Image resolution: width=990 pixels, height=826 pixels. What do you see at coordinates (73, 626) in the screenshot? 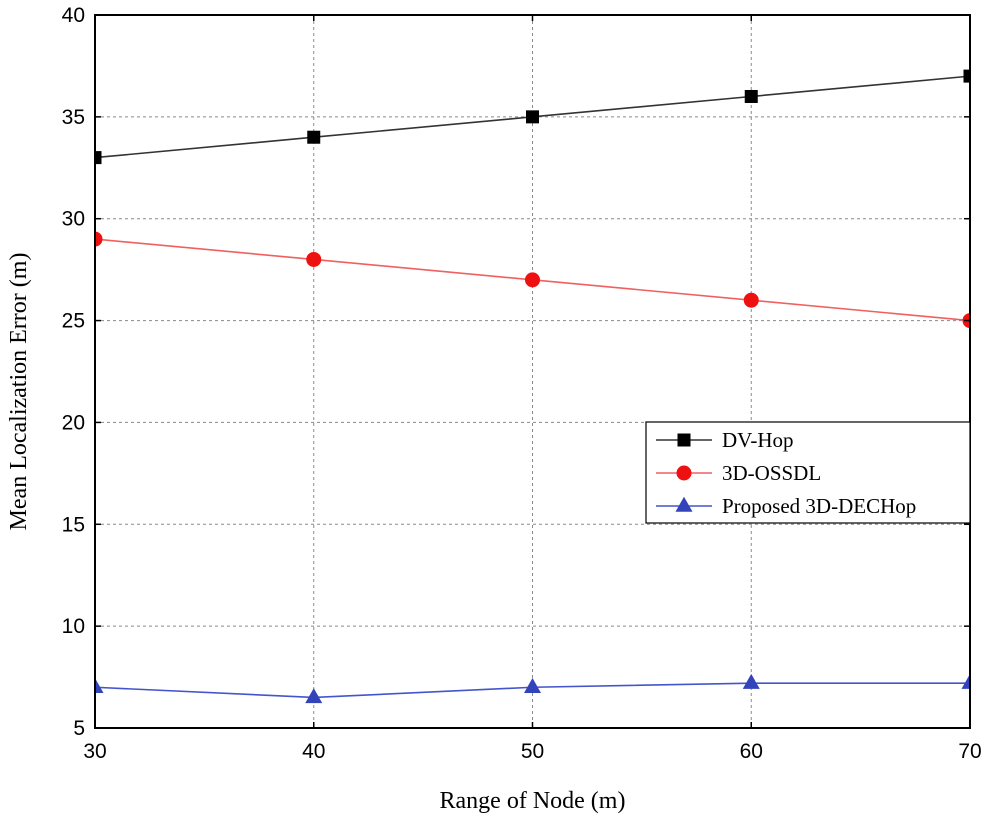
I see `y-tick-label: 10` at bounding box center [73, 626].